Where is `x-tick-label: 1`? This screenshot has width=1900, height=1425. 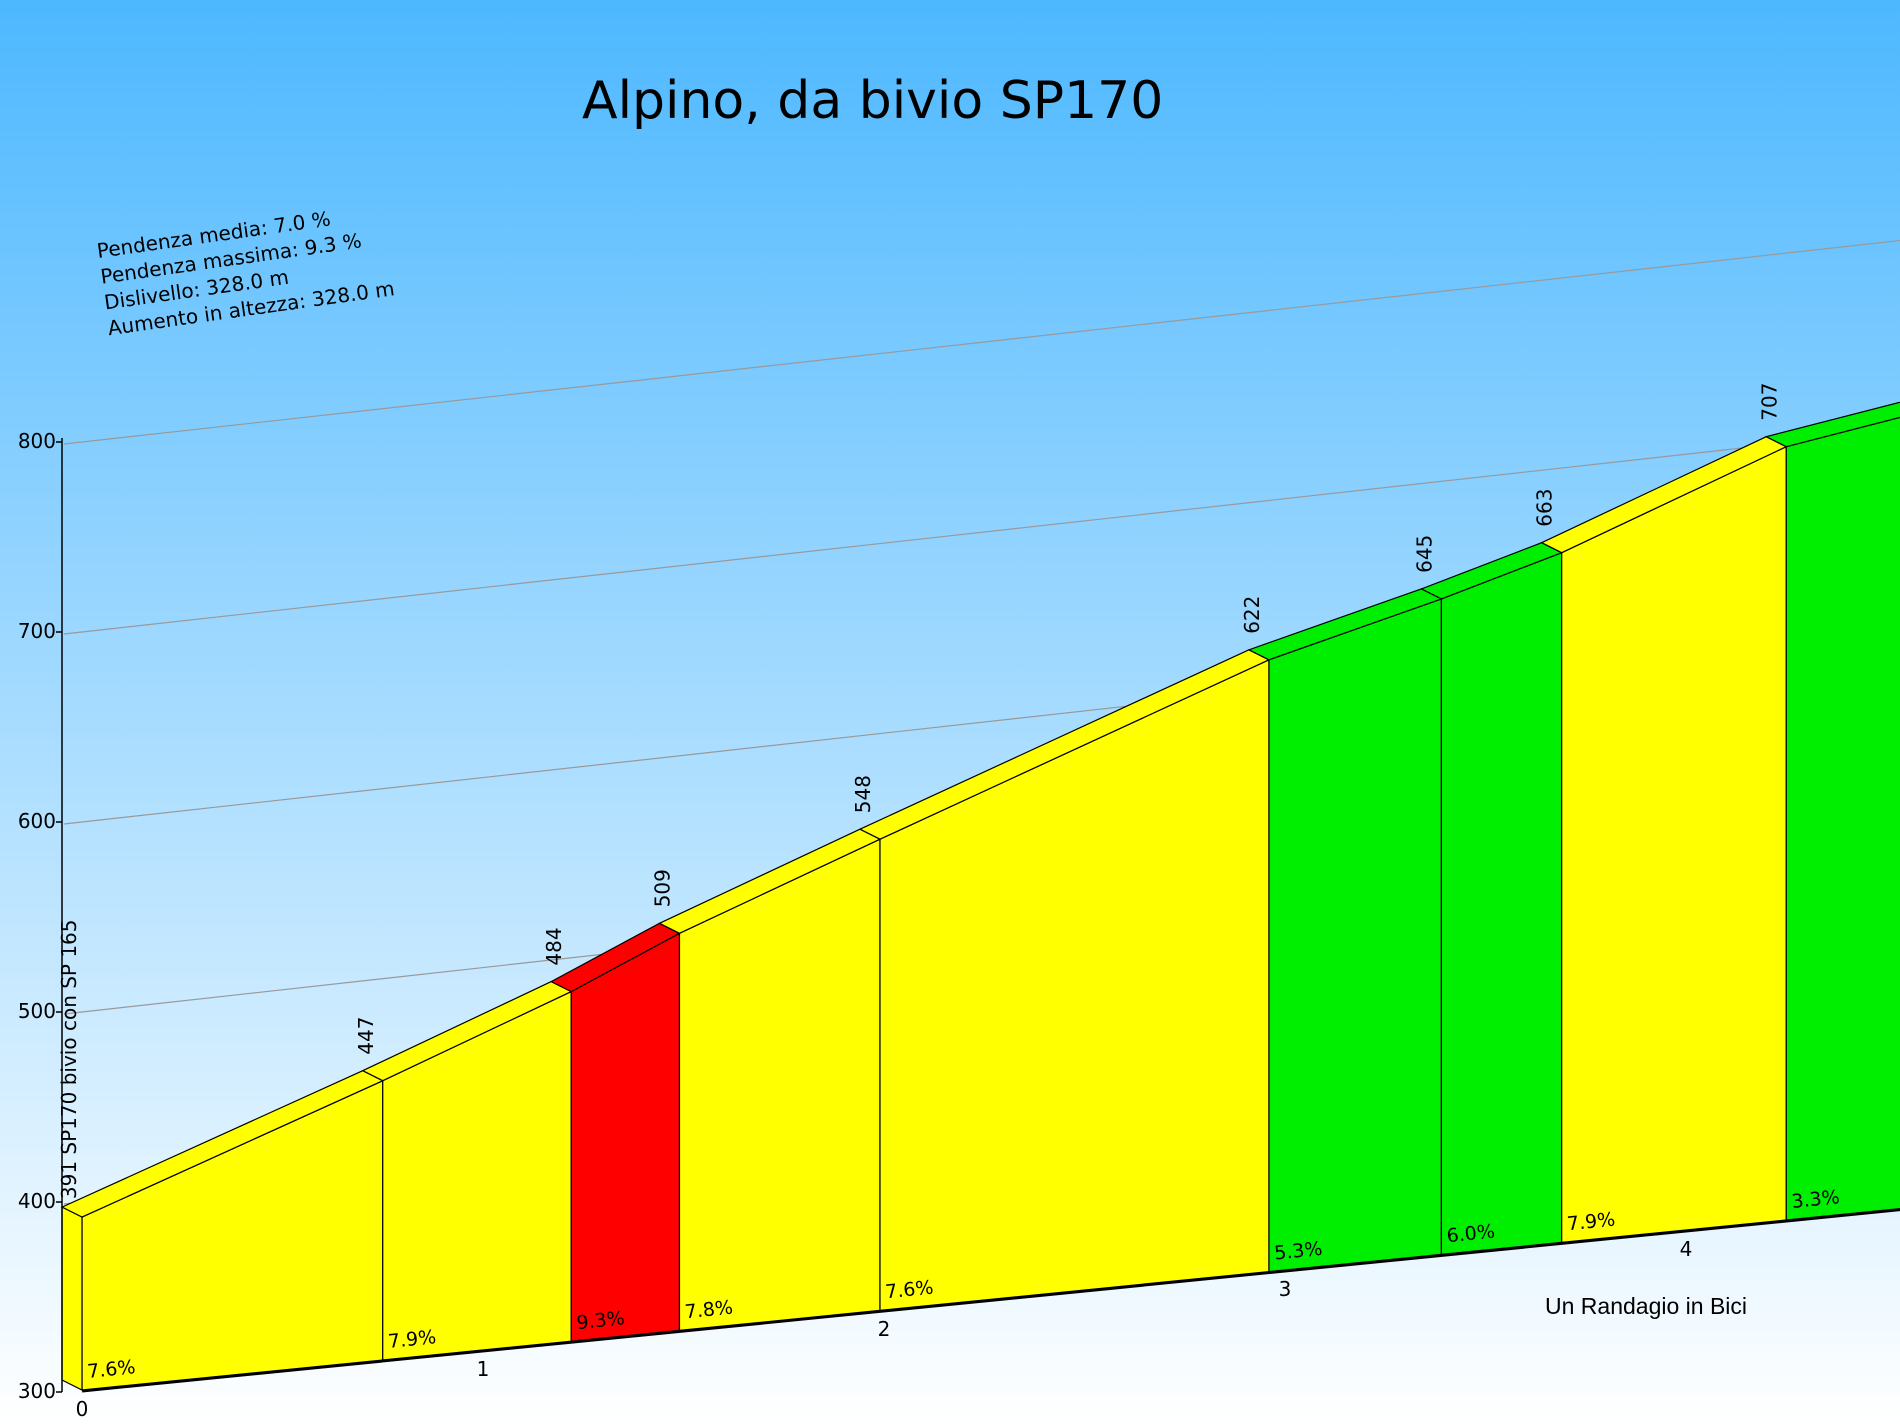 x-tick-label: 1 is located at coordinates (483, 1369).